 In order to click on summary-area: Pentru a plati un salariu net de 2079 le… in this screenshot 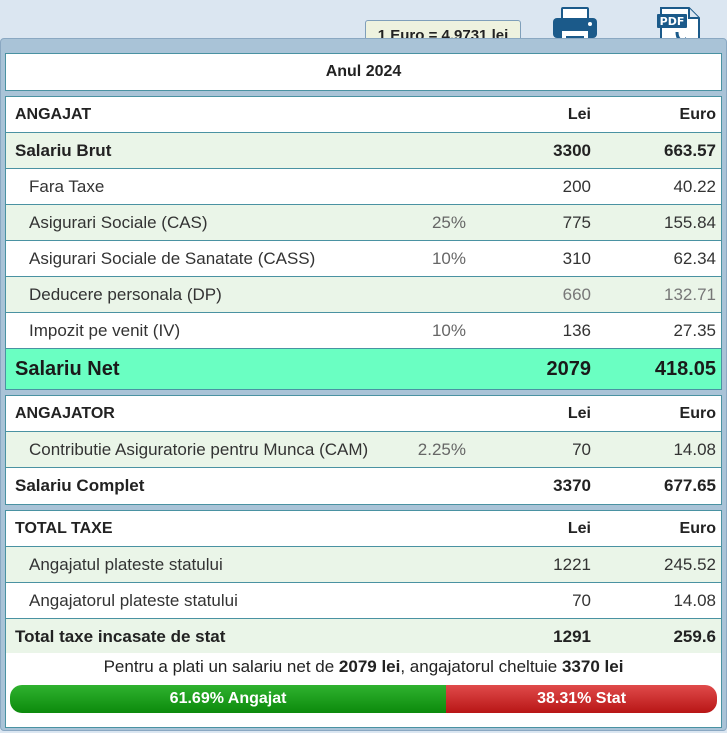, I will do `click(363, 690)`.